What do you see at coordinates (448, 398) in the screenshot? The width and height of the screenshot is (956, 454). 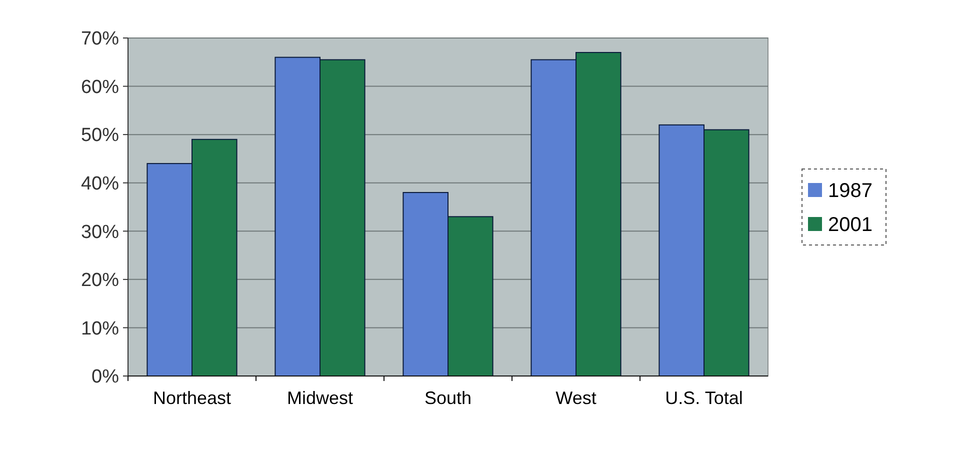 I see `x-tick-label: South` at bounding box center [448, 398].